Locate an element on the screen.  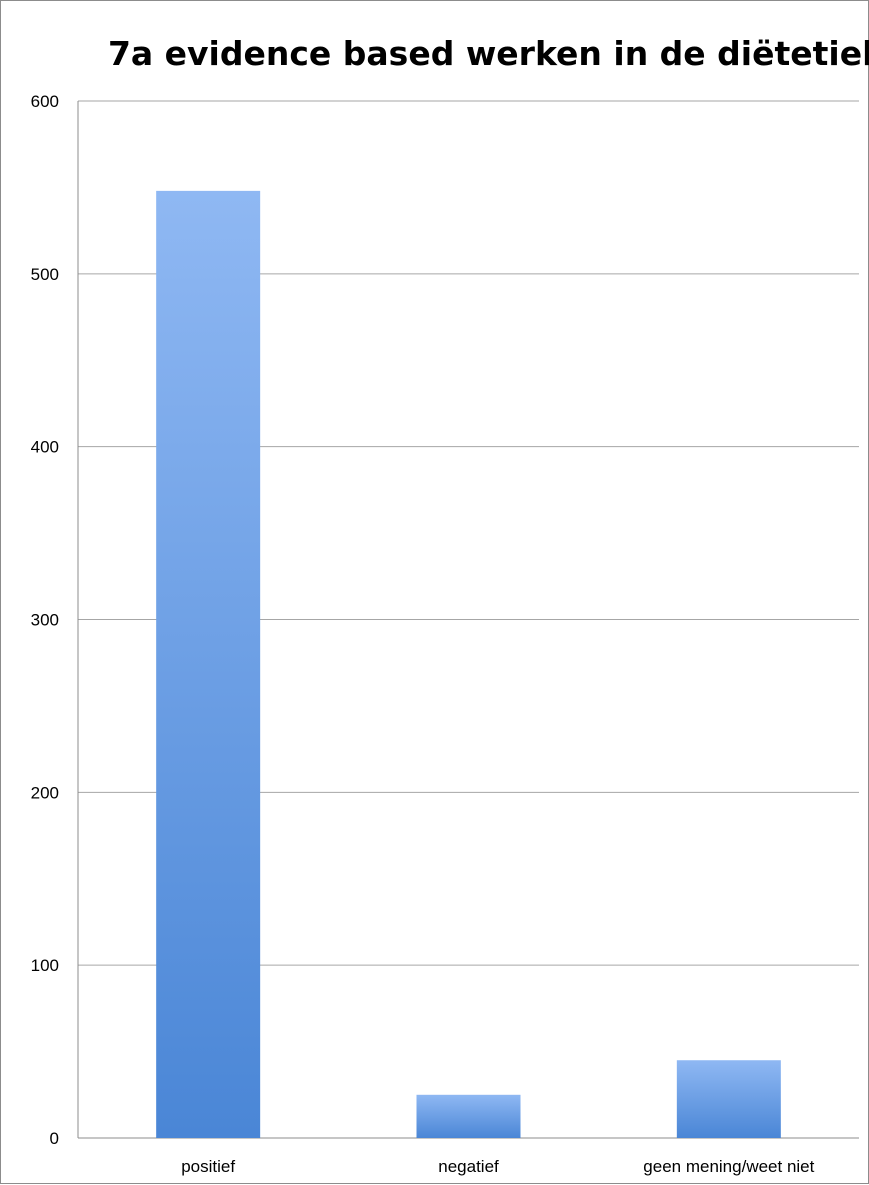
bar-negatief is located at coordinates (468, 1116).